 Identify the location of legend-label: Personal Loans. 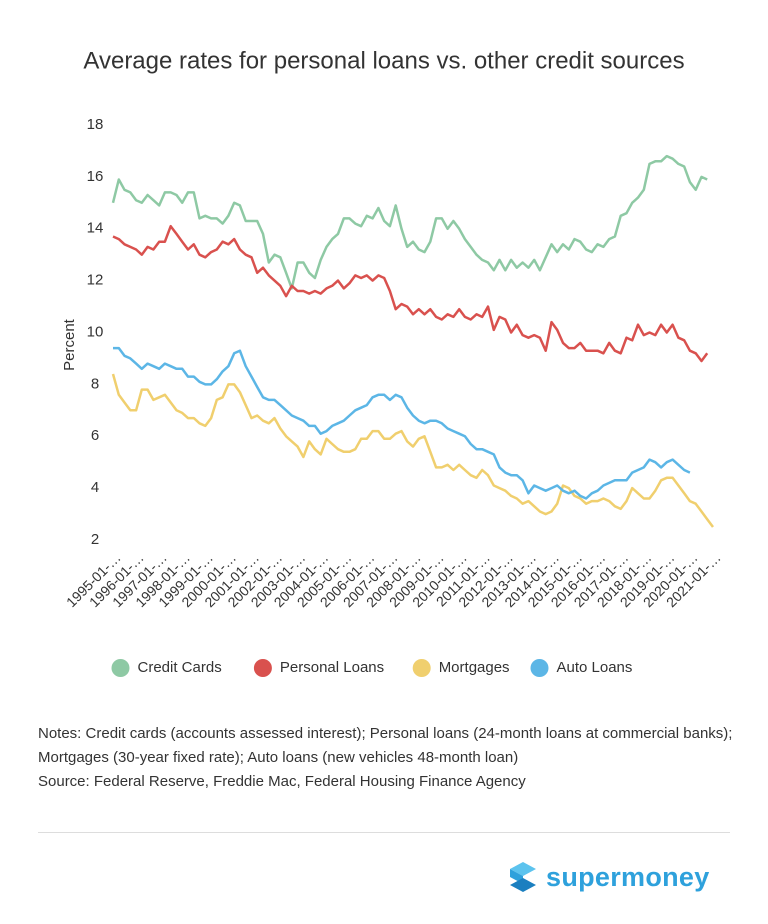
(332, 667).